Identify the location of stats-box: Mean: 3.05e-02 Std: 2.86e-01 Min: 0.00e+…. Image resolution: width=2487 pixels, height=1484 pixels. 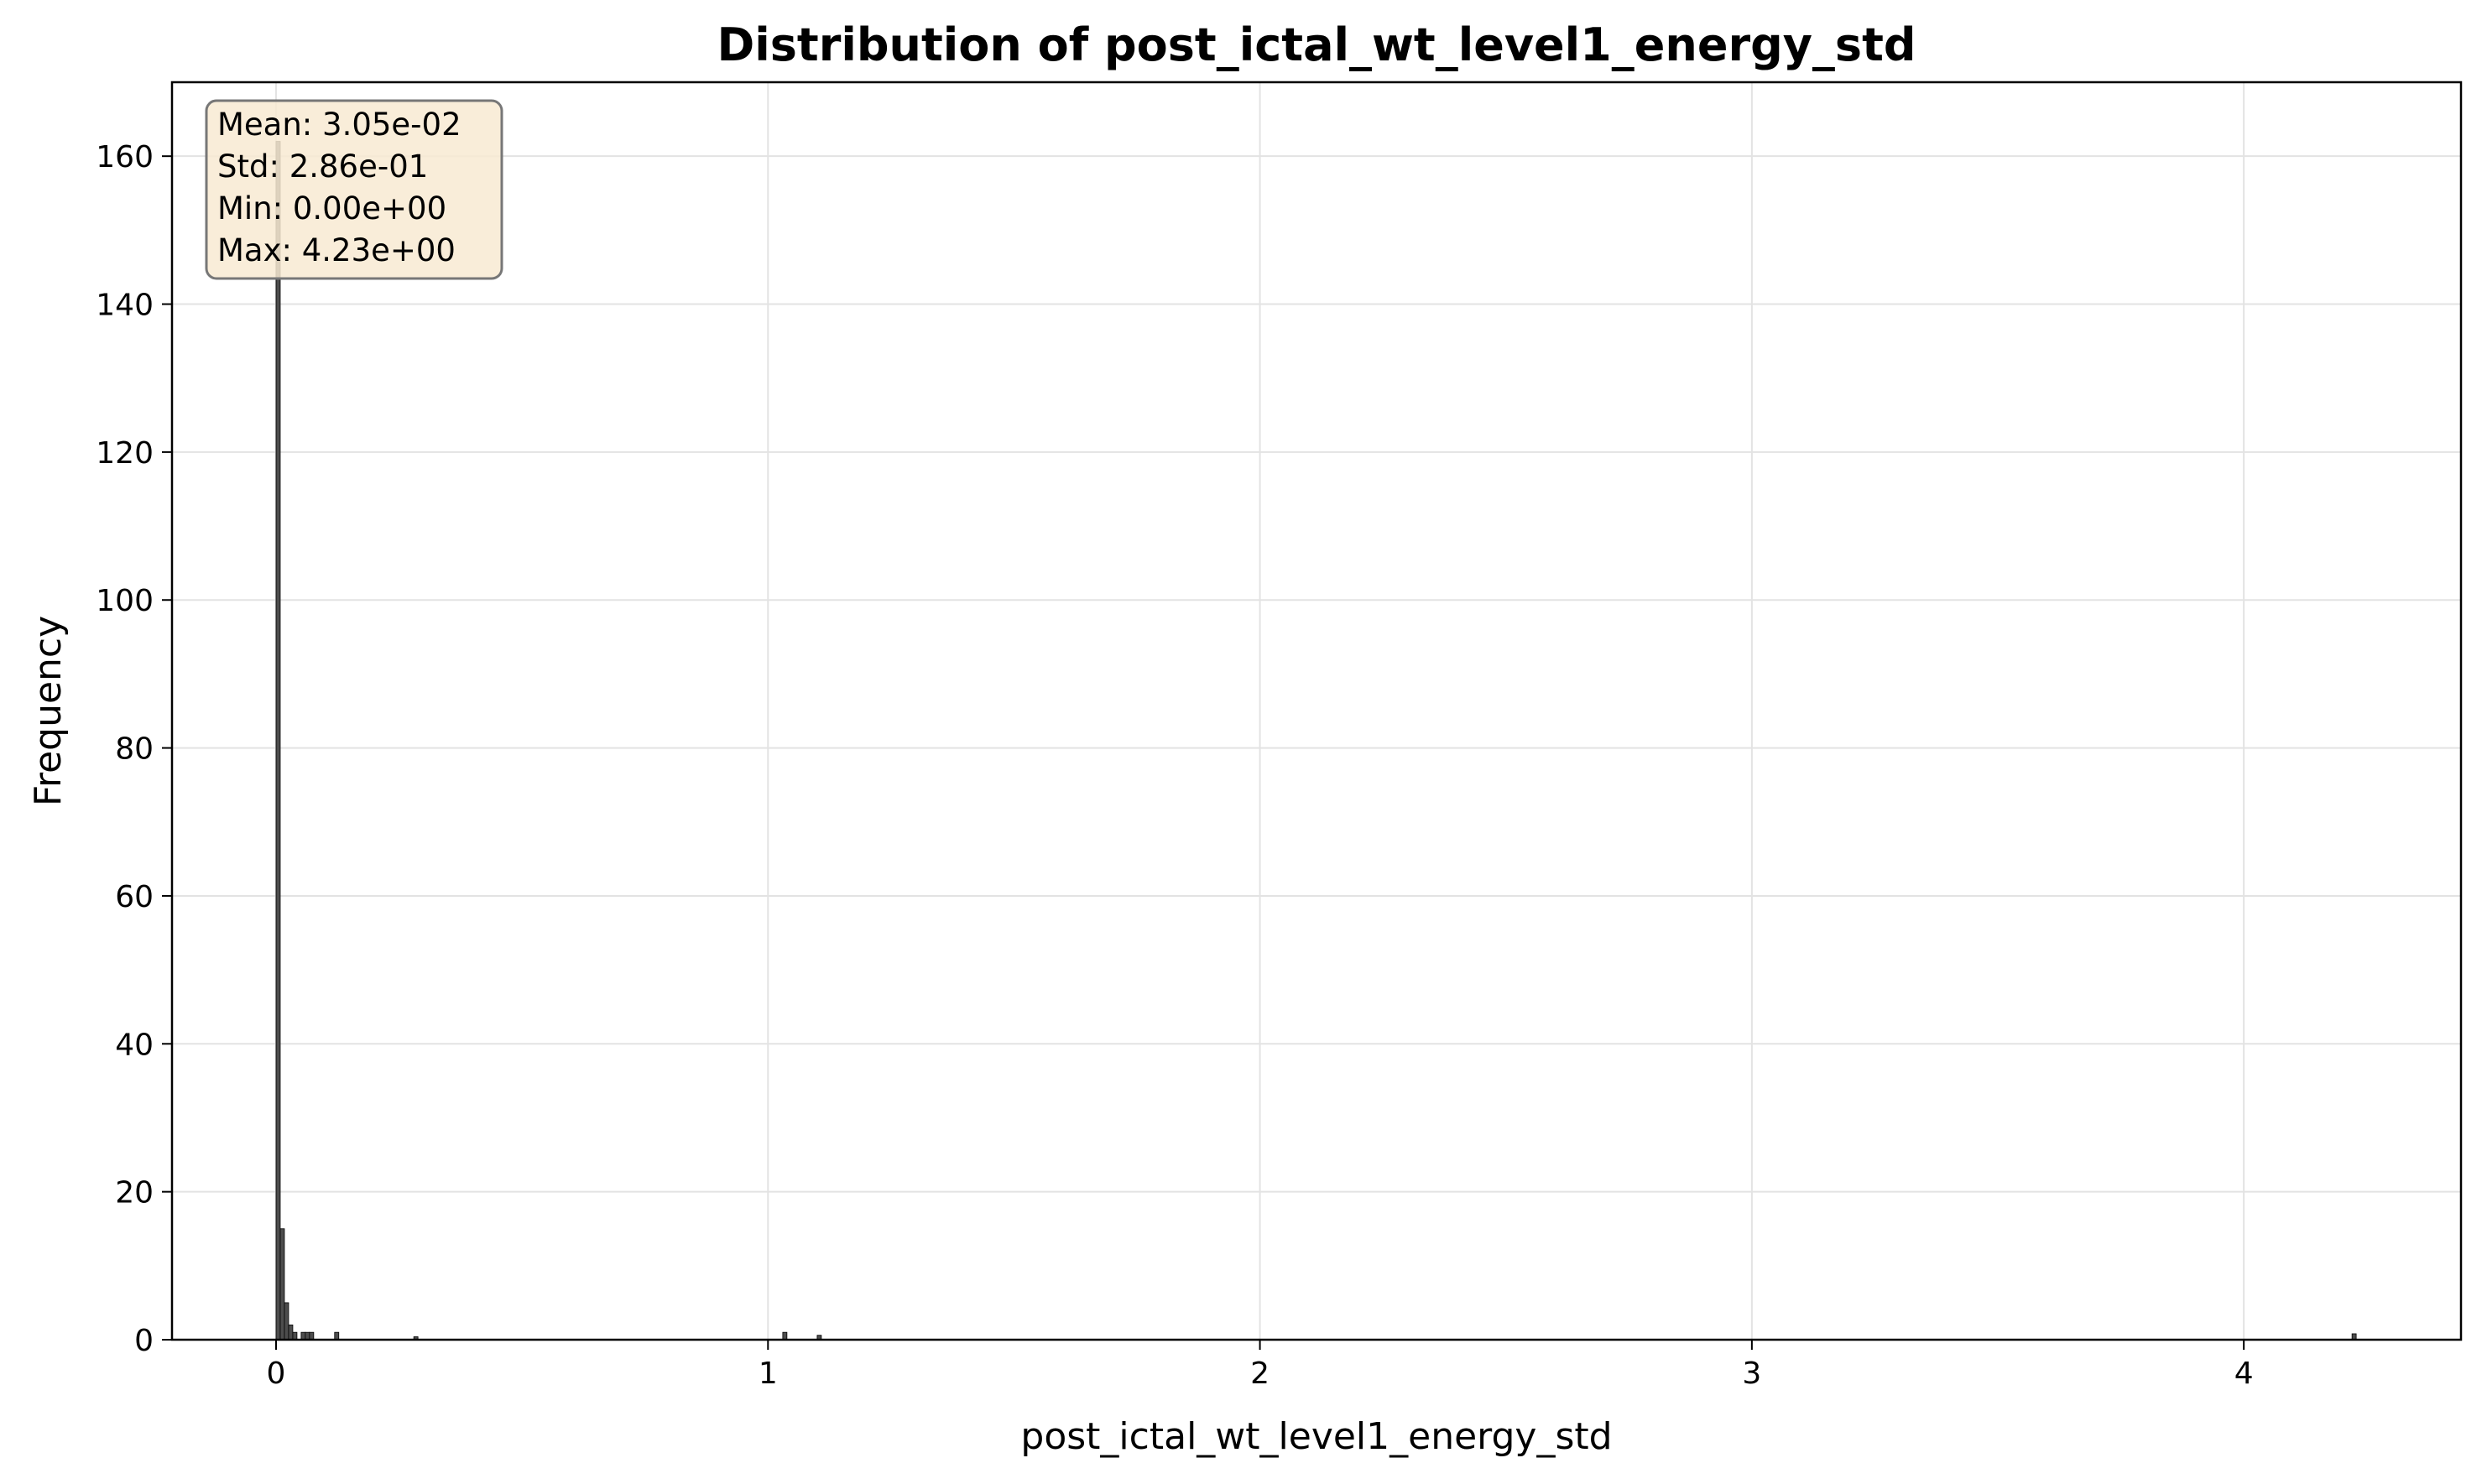
(354, 189).